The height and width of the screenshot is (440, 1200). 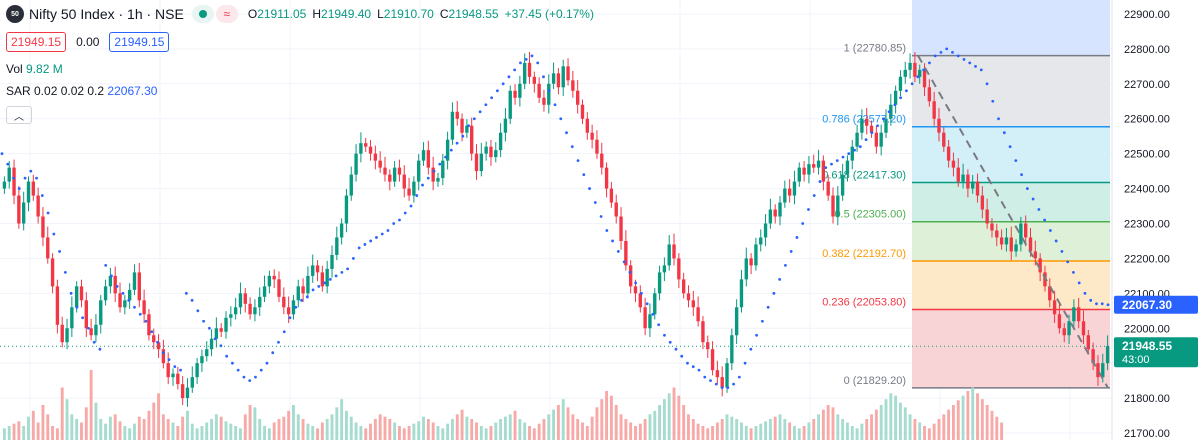 I want to click on sar-legend: SAR 0.02 0.02 0.2 22067.30, so click(x=82, y=91).